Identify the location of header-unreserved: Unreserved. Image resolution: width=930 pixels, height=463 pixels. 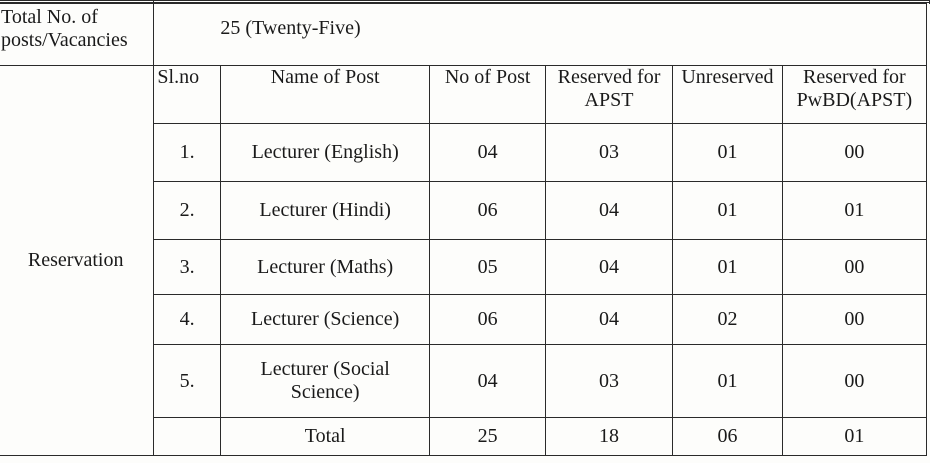
(727, 94).